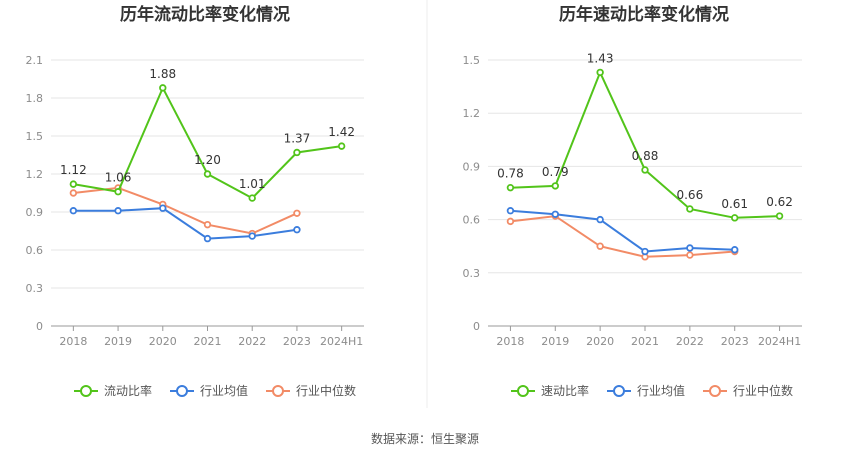 This screenshot has height=459, width=850. Describe the element at coordinates (297, 341) in the screenshot. I see `x-tick-label: 2023` at that location.